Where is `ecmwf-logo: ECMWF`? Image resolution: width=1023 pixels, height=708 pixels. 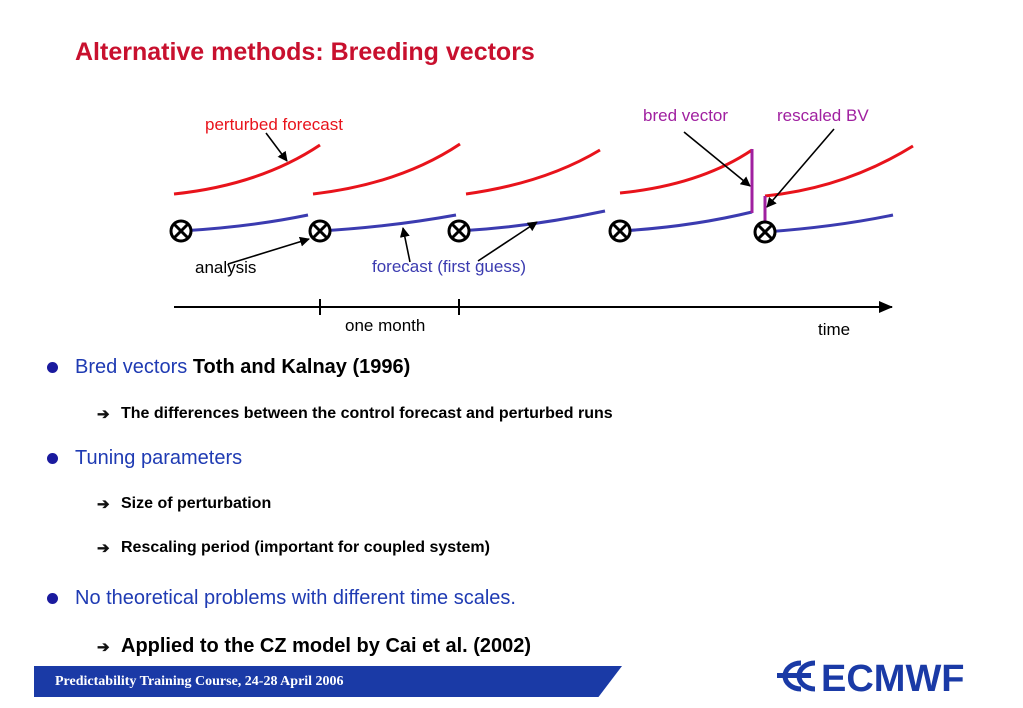
ecmwf-logo: ECMWF is located at coordinates (871, 677).